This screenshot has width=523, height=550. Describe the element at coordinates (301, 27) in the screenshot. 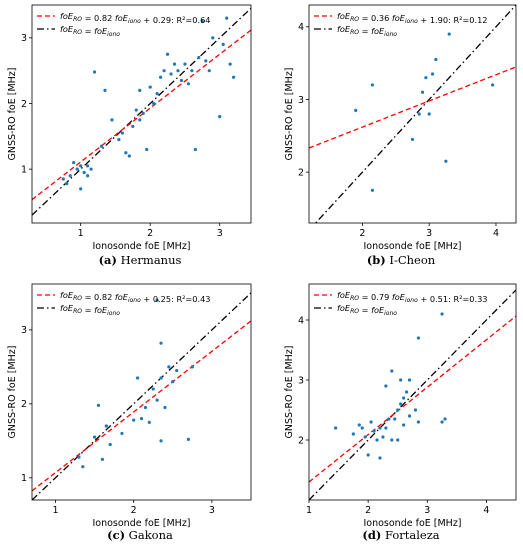

I see `y-tick-label: 4` at that location.